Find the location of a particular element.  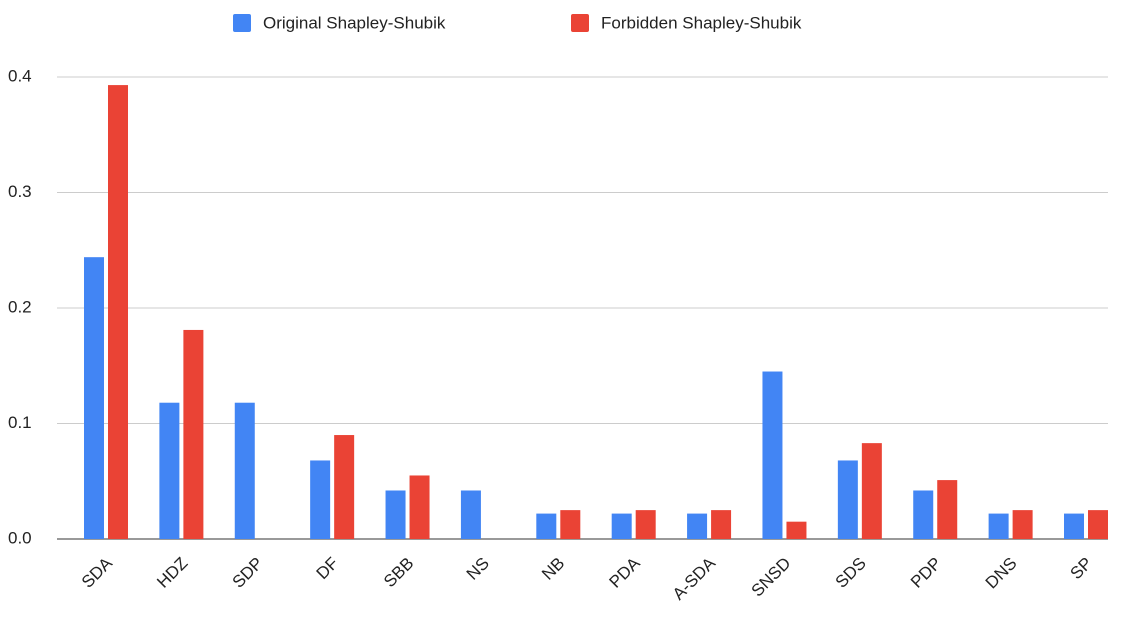

legend-label: Original Shapley-Shubik is located at coordinates (354, 22).